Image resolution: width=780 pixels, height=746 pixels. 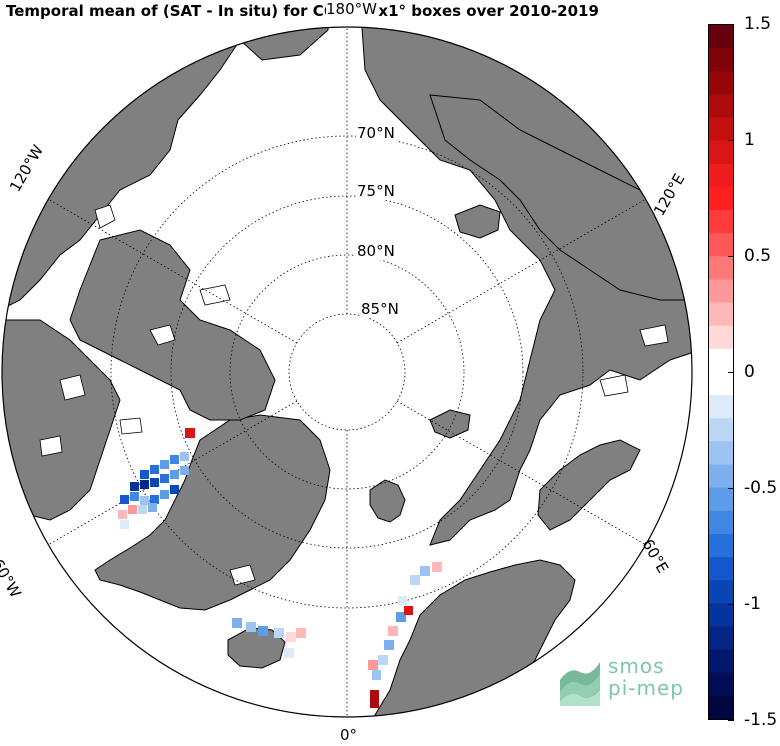 I want to click on colorbar-tick-label: -1, so click(x=752, y=604).